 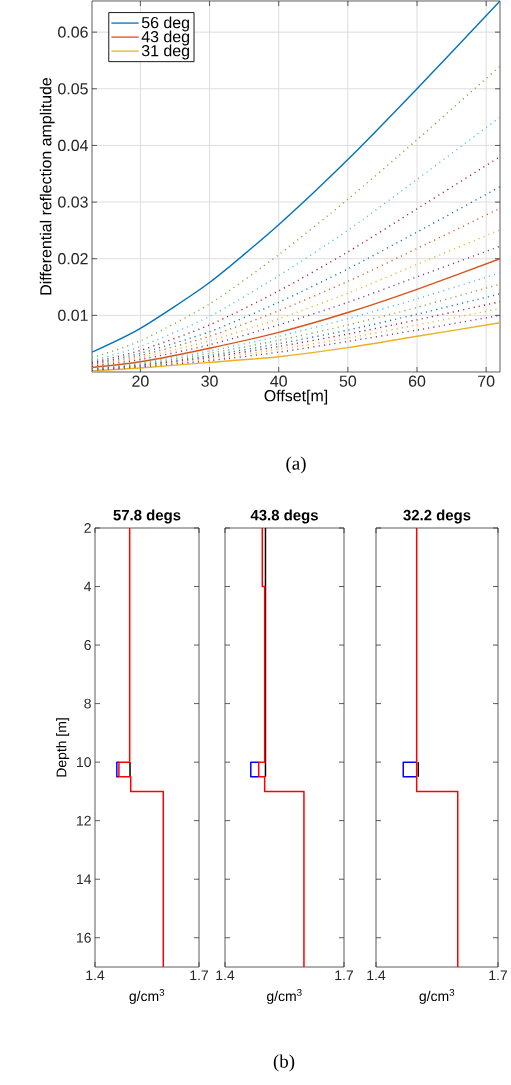 I want to click on y-tick-label: 0.04, so click(x=73, y=145).